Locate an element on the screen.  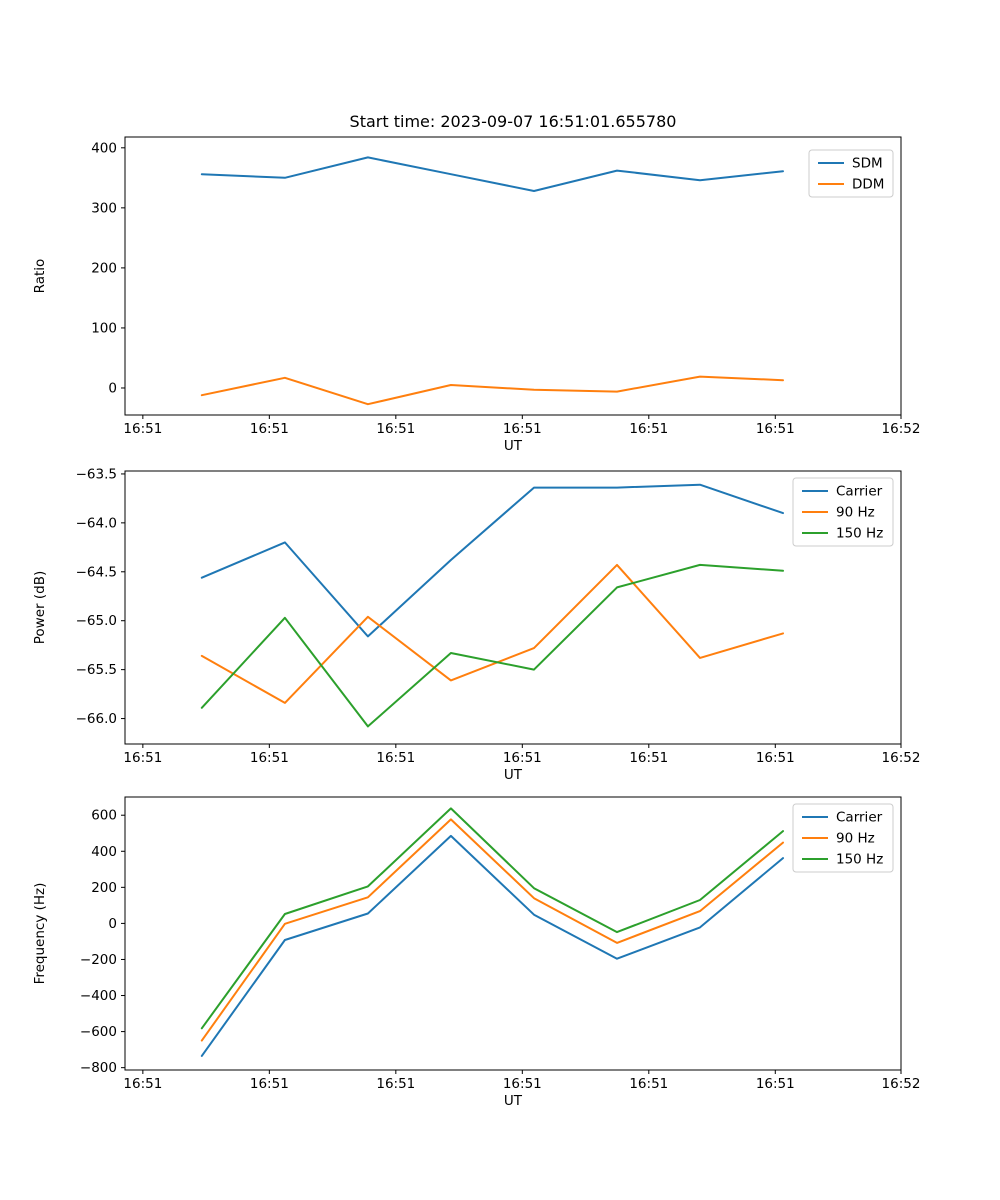
y-axis-label: Power (dB) is located at coordinates (40, 607).